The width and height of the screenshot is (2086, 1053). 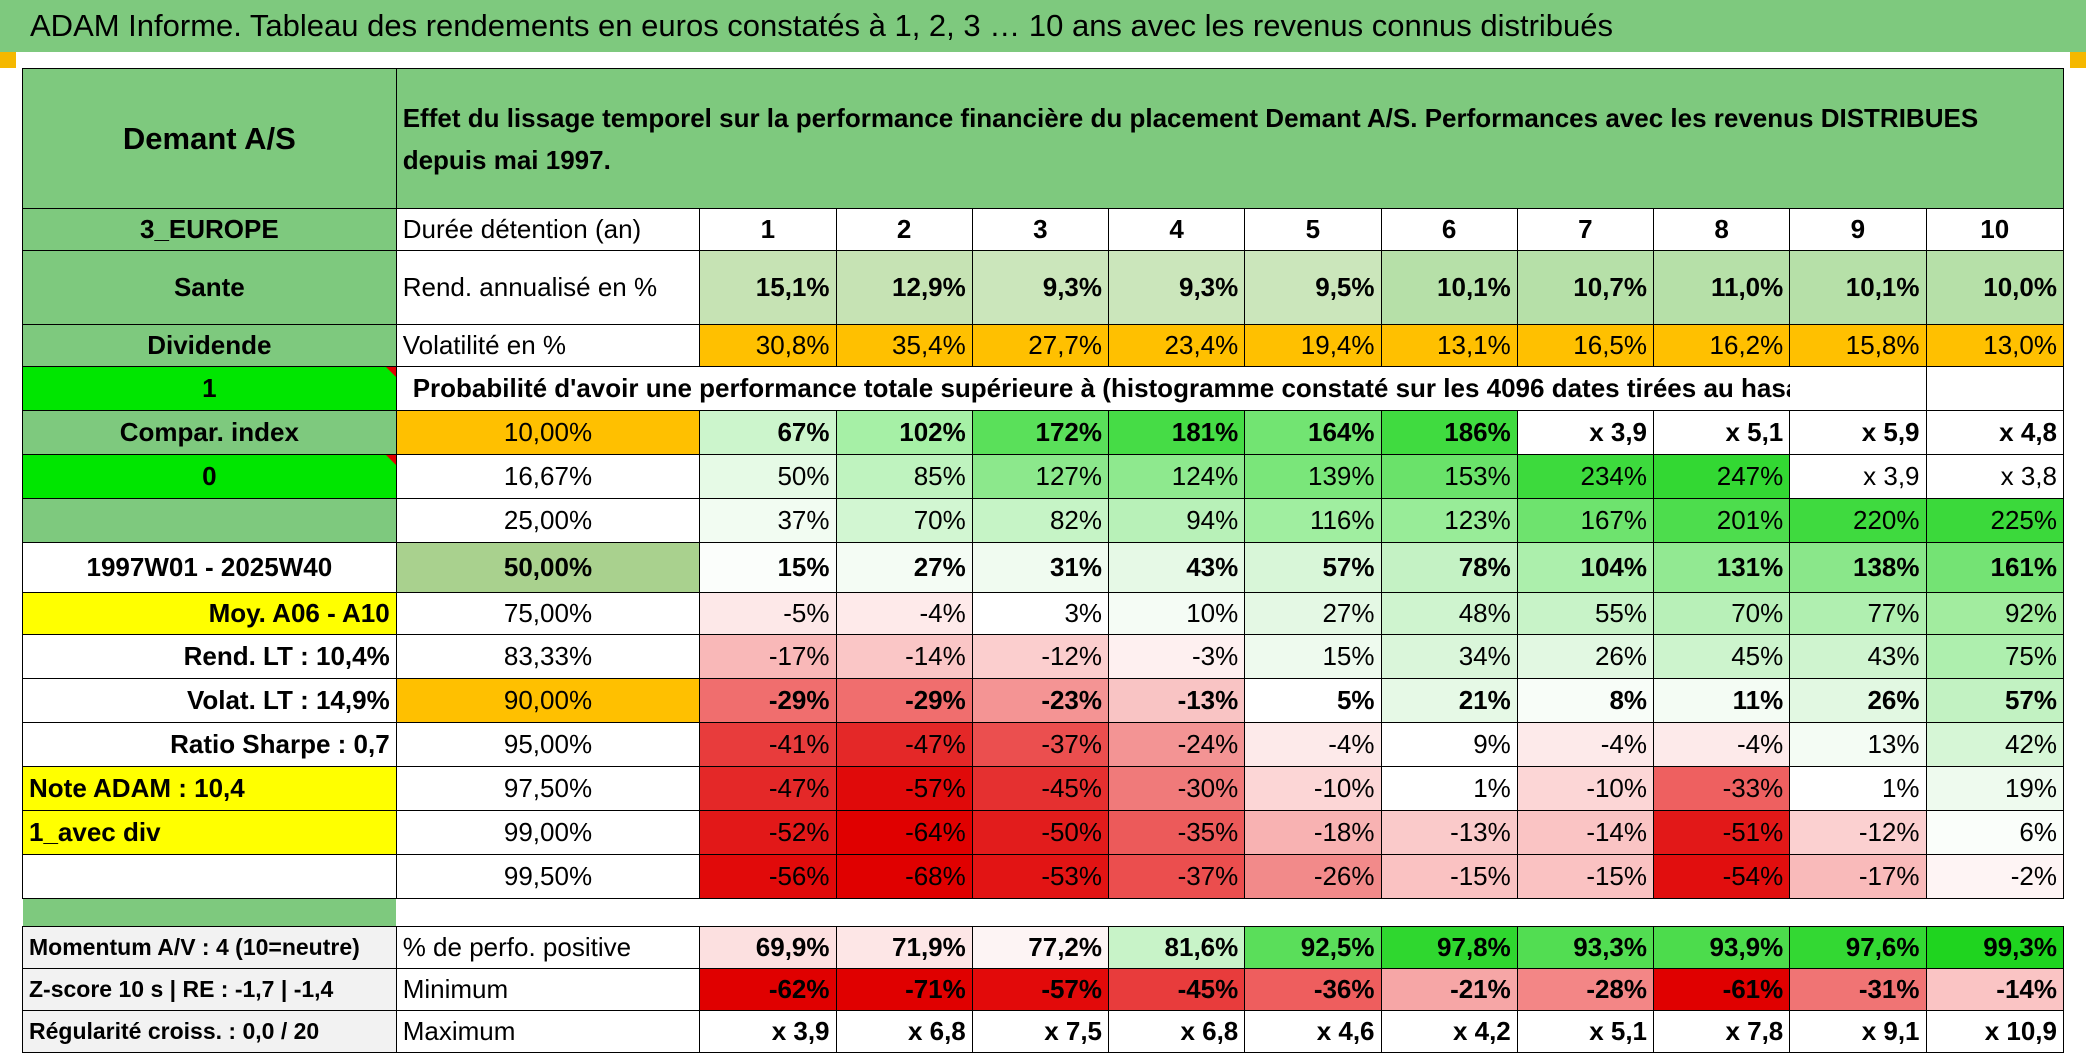 I want to click on quantile-value: 161%, so click(x=1995, y=567).